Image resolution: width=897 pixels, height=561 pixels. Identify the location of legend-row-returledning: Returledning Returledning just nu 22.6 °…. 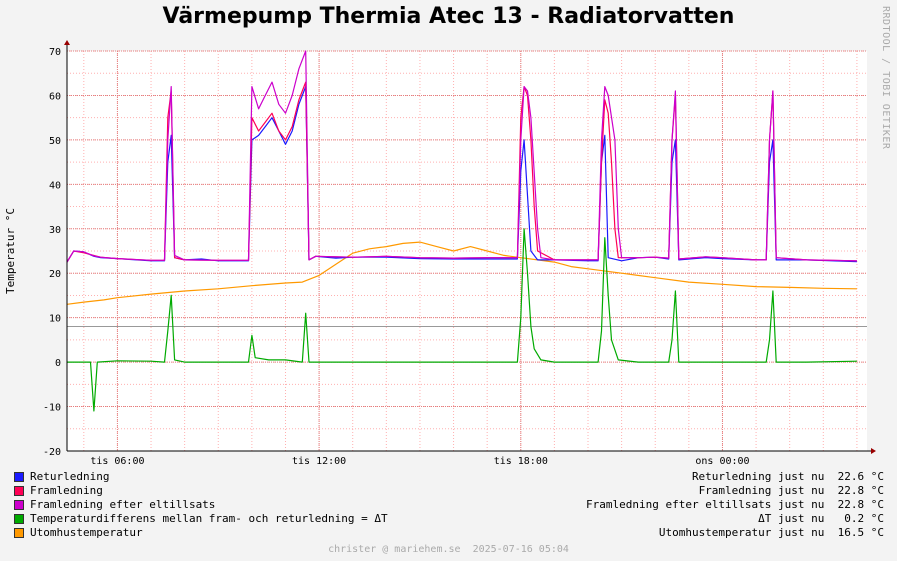
(449, 477).